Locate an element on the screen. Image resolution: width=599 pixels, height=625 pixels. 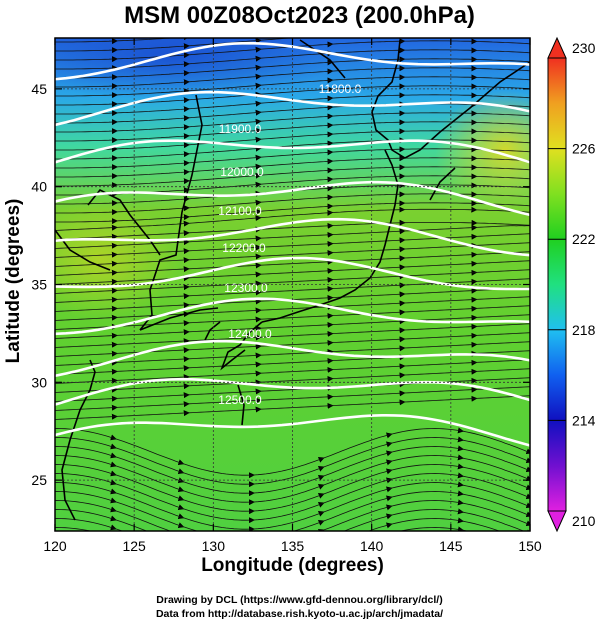
contour-label: 12200.0 is located at coordinates (244, 248).